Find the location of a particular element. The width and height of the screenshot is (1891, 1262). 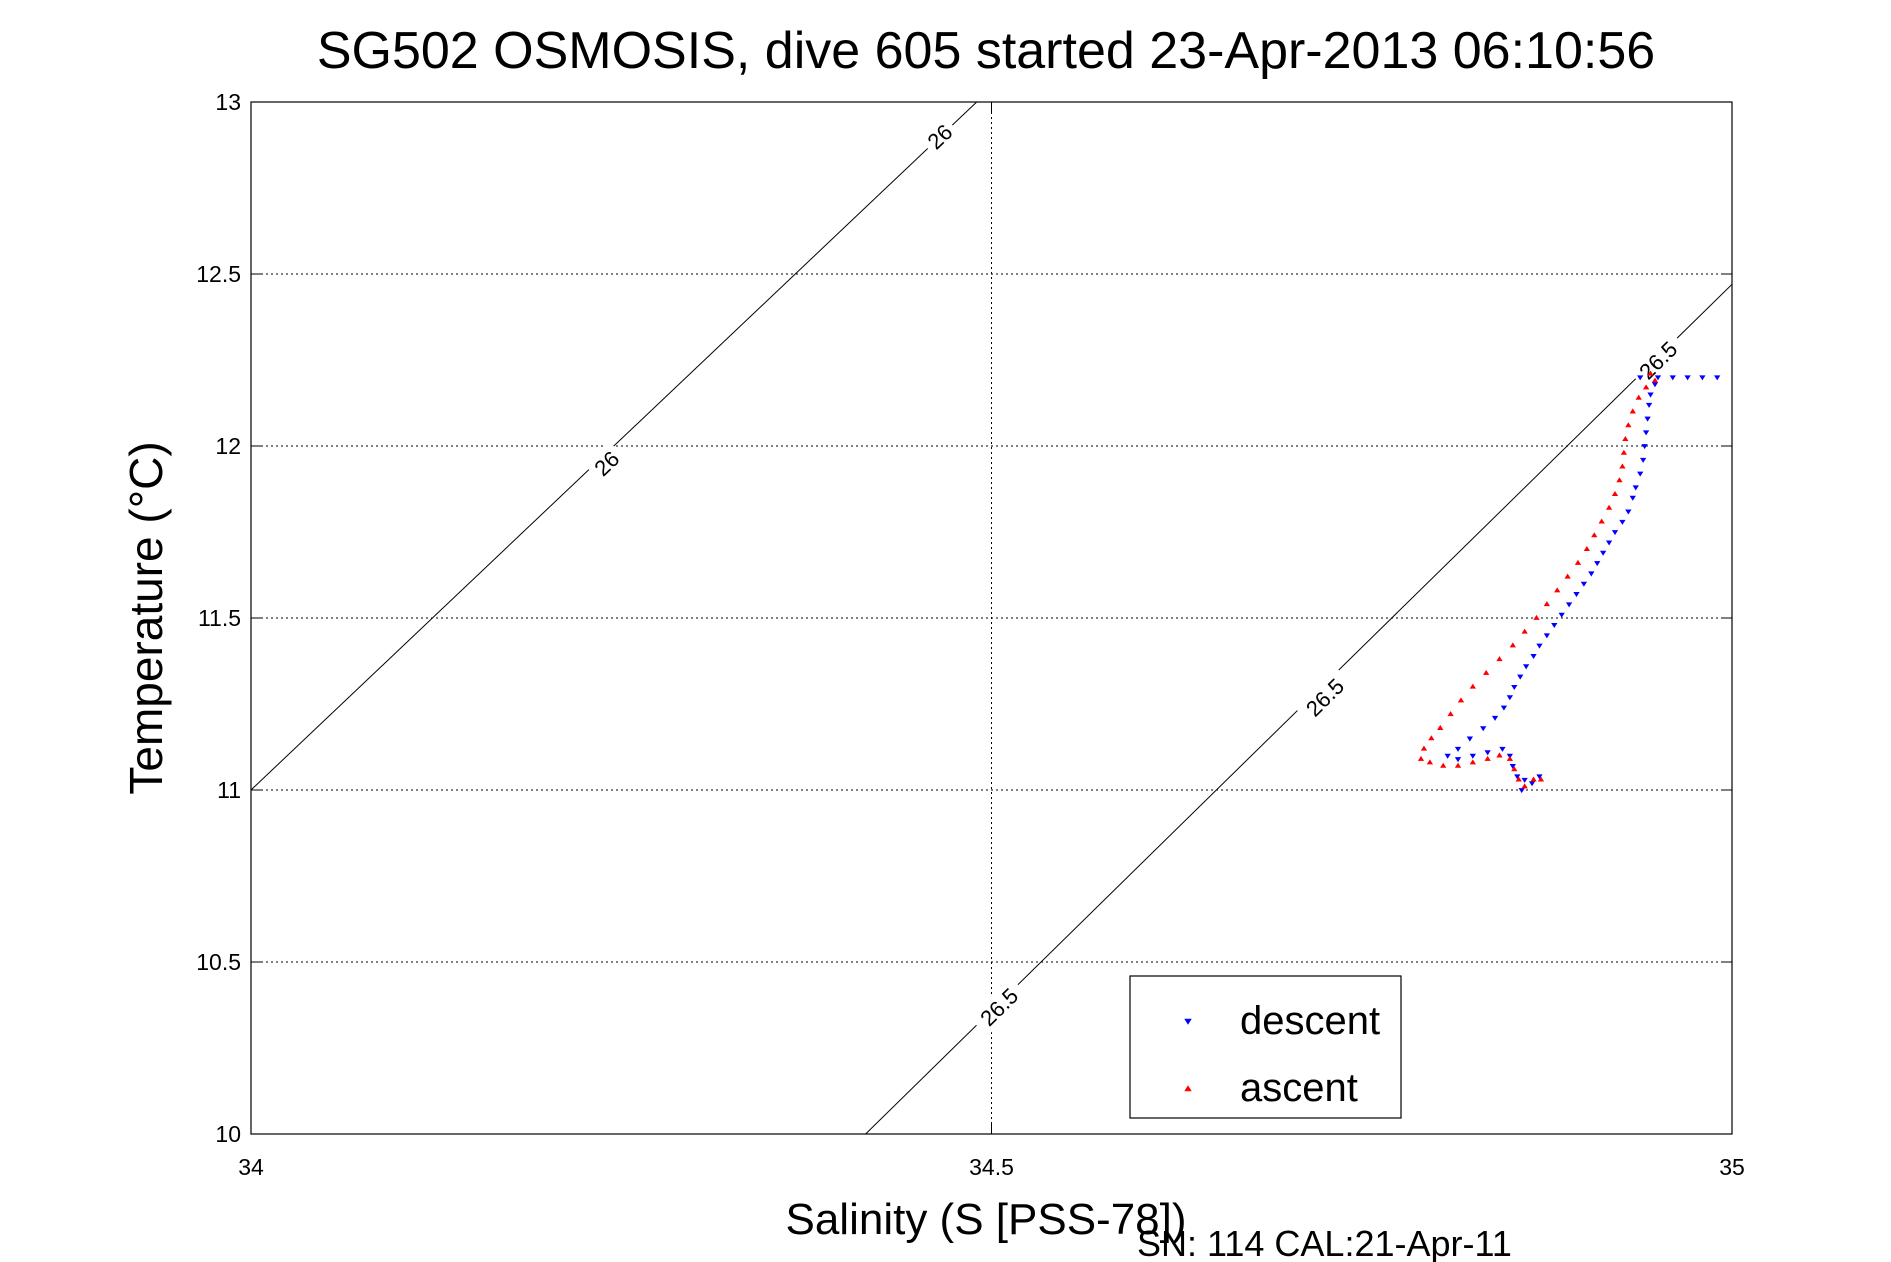

y-tick-label: 13 is located at coordinates (228, 102).